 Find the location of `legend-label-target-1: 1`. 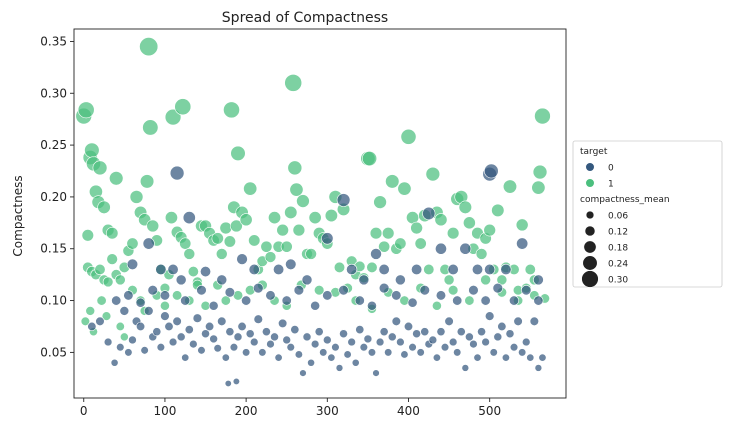

legend-label-target-1: 1 is located at coordinates (611, 185).